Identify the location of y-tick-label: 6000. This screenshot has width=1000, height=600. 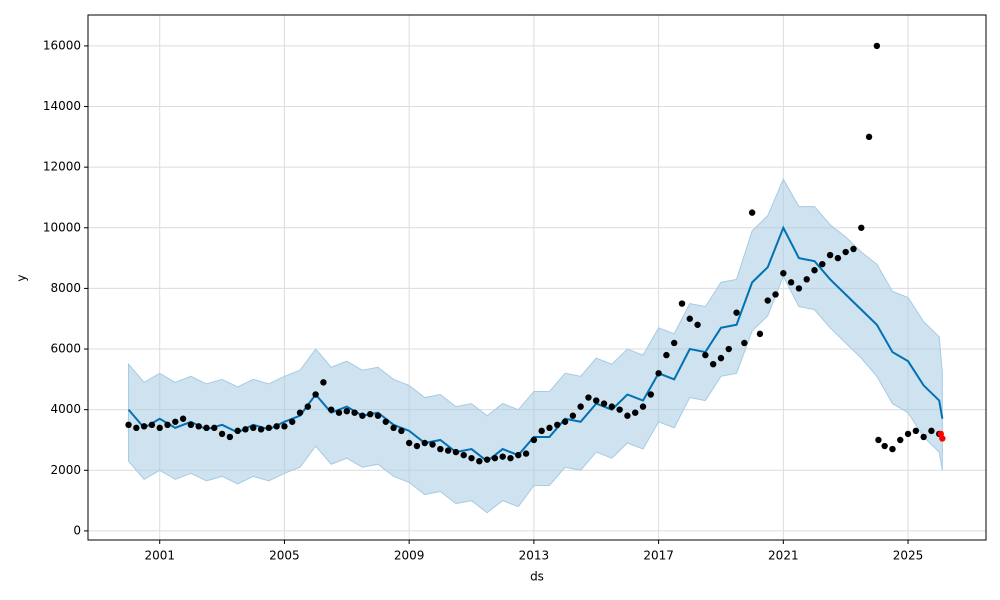
(65, 349).